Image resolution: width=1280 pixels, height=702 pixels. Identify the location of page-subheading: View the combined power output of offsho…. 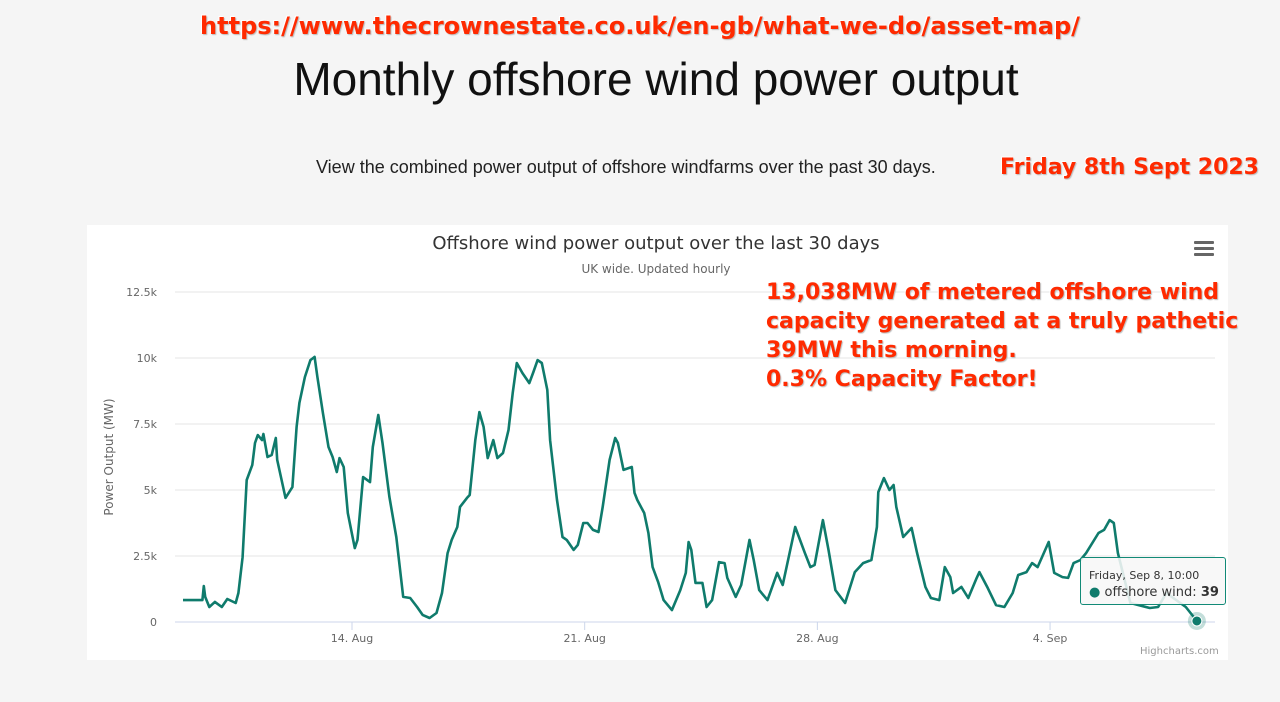
(626, 167).